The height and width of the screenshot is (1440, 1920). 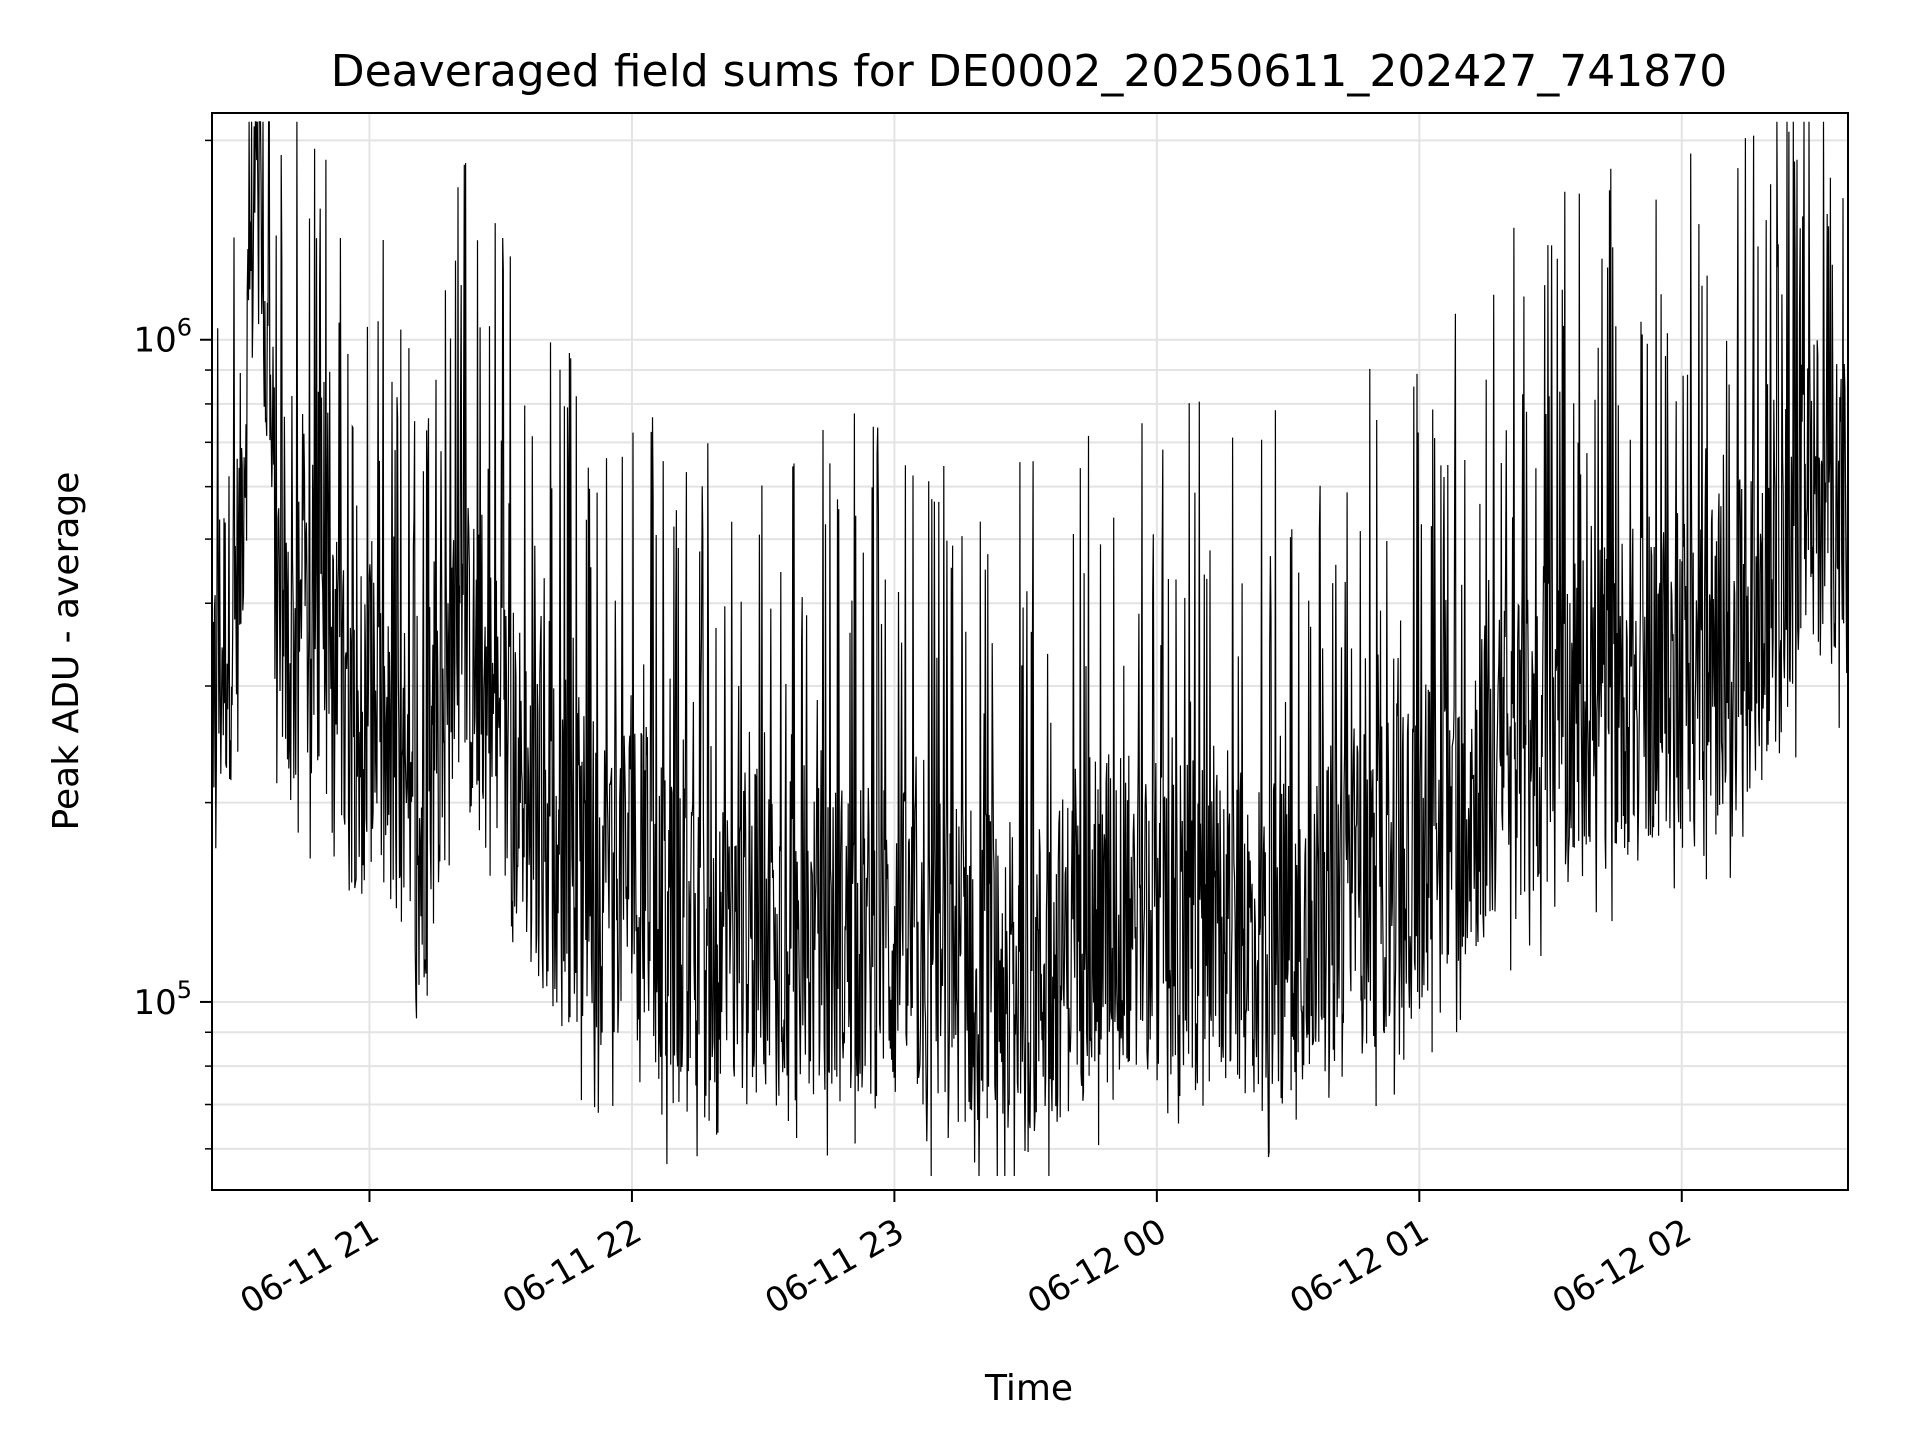 What do you see at coordinates (172, 644) in the screenshot?
I see `y-axis: 10⁵ 10⁶` at bounding box center [172, 644].